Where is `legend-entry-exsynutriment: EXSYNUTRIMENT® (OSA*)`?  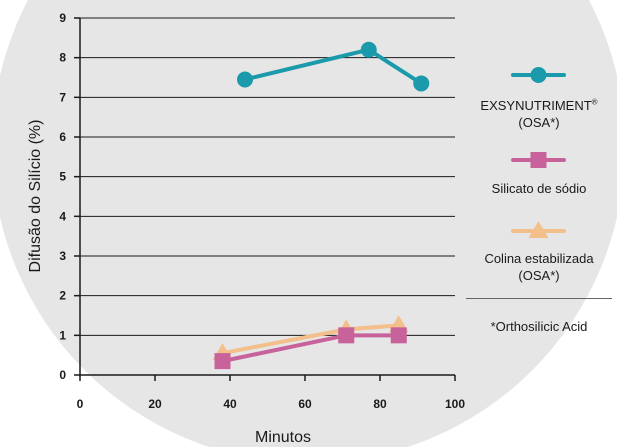
legend-entry-exsynutriment: EXSYNUTRIMENT® (OSA*) is located at coordinates (539, 114).